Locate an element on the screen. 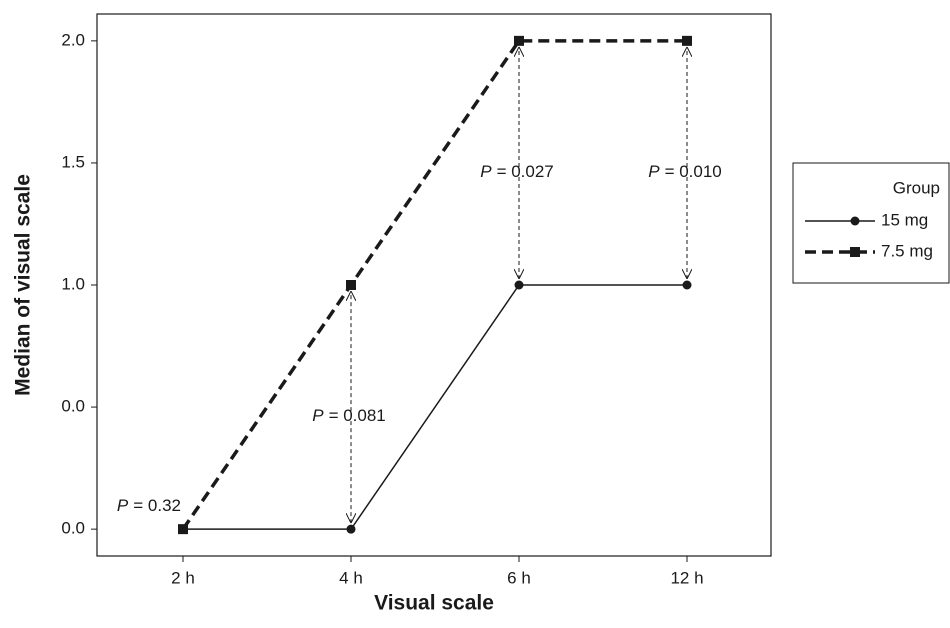 The image size is (950, 628). x-tick-label: 4 h is located at coordinates (351, 577).